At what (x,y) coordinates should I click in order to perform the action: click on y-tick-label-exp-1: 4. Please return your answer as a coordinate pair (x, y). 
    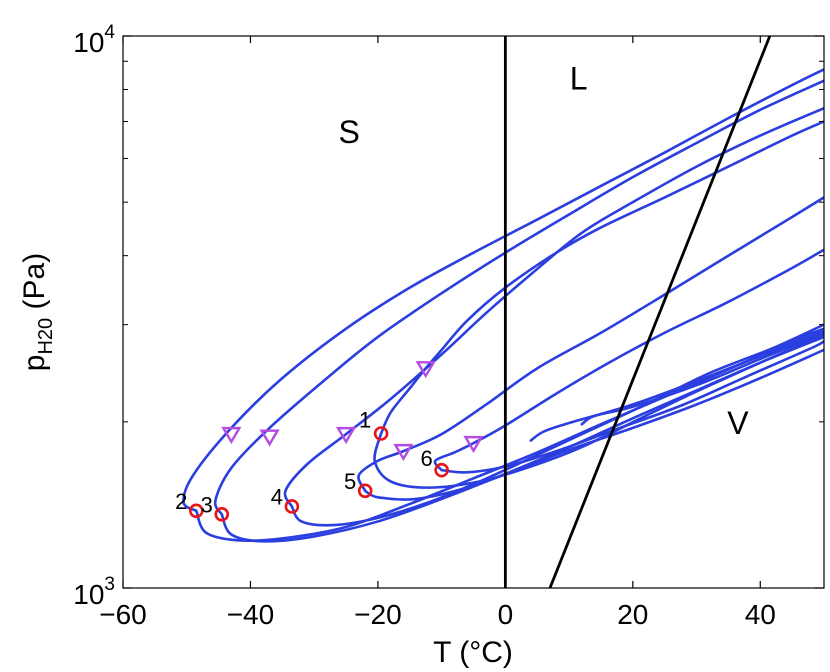
    Looking at the image, I should click on (109, 32).